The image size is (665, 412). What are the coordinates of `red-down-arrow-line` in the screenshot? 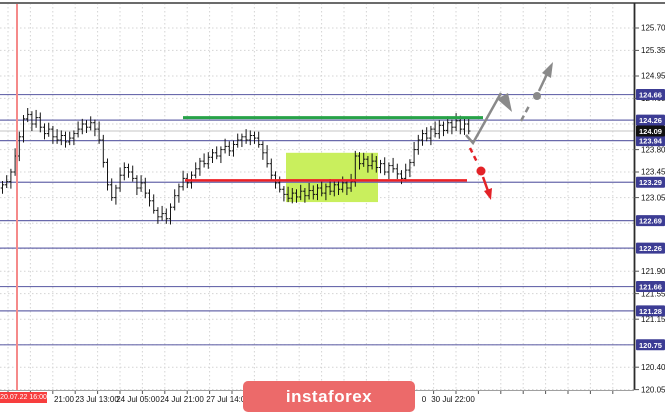 It's located at (485, 184).